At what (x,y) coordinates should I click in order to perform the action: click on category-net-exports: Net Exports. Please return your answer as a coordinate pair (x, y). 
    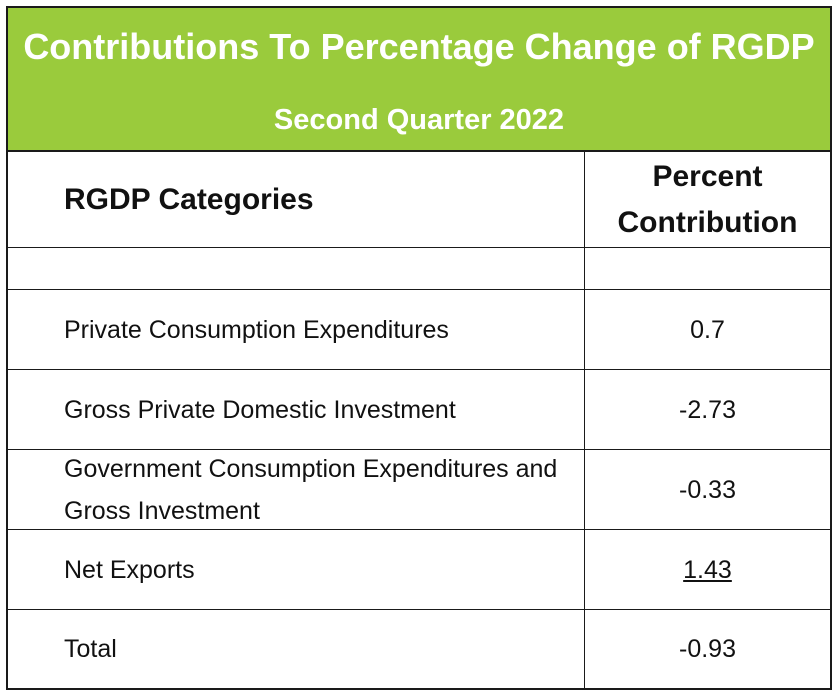
    Looking at the image, I should click on (129, 569).